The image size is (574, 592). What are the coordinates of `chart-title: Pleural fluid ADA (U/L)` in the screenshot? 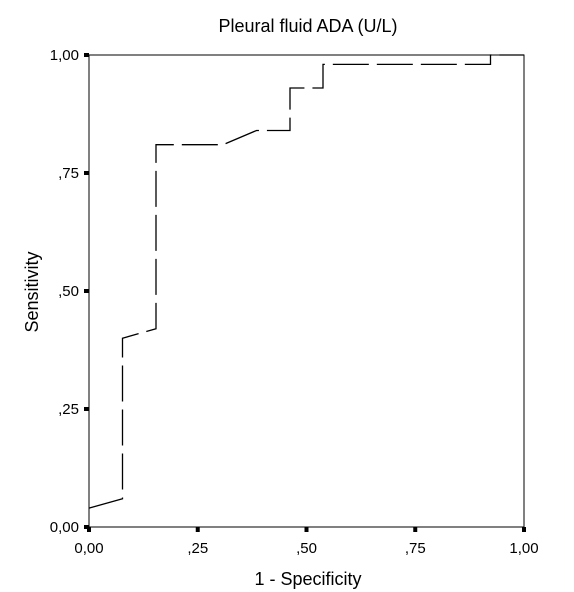 It's located at (307, 26).